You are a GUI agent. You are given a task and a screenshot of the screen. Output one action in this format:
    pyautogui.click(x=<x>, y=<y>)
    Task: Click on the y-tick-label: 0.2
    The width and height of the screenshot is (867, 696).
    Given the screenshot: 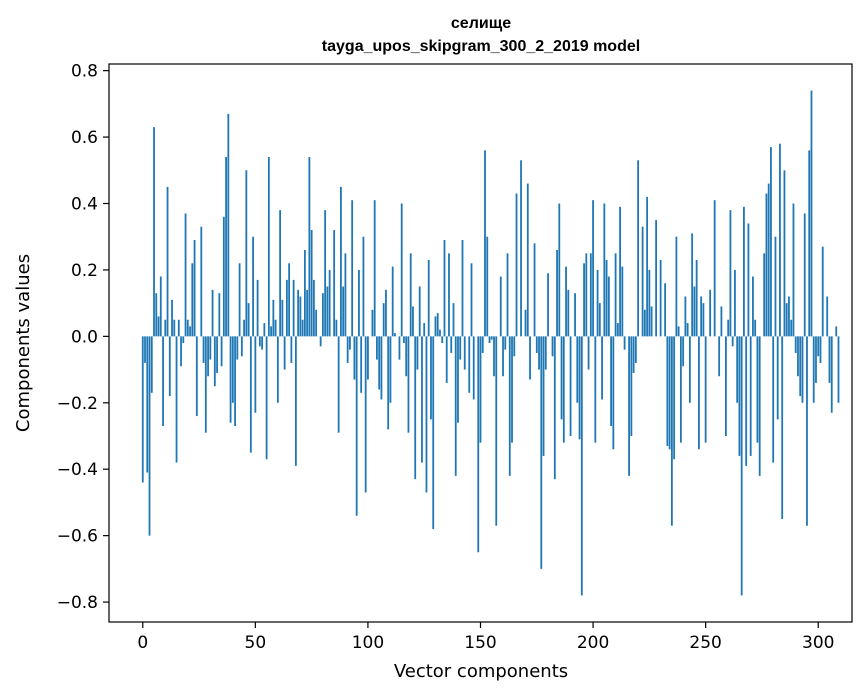 What is the action you would take?
    pyautogui.click(x=84, y=271)
    